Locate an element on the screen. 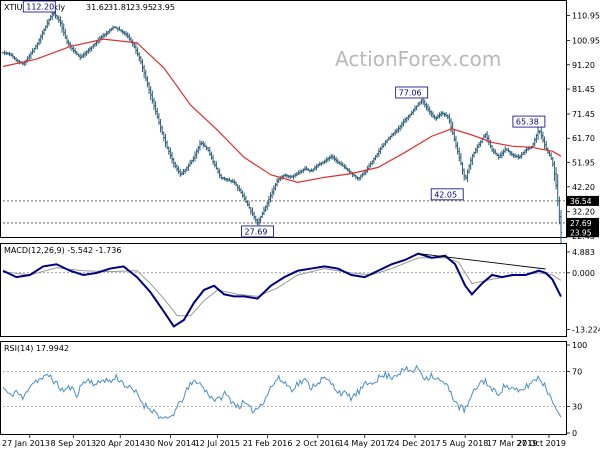  watermark: ActionForex.com is located at coordinates (418, 59).